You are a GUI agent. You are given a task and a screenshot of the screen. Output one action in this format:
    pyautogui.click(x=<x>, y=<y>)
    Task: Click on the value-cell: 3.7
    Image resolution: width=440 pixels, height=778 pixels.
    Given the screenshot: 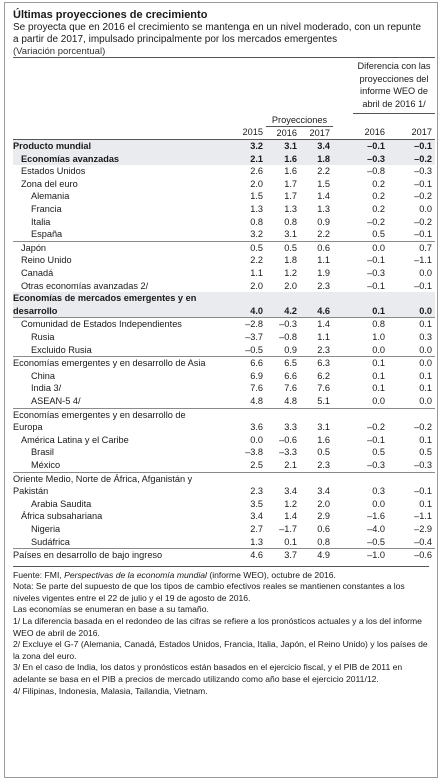 What is the action you would take?
    pyautogui.click(x=283, y=555)
    